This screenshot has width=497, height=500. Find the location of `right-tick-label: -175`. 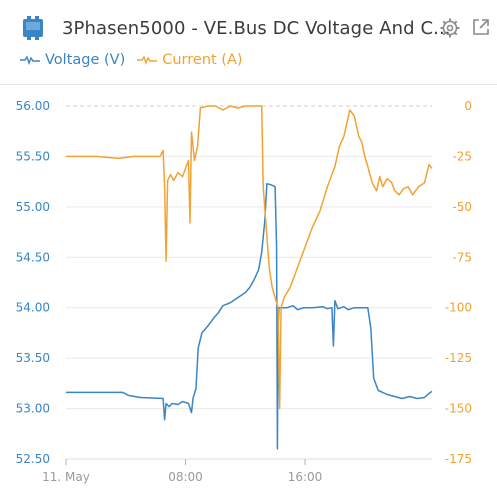

right-tick-label: -175 is located at coordinates (458, 459).